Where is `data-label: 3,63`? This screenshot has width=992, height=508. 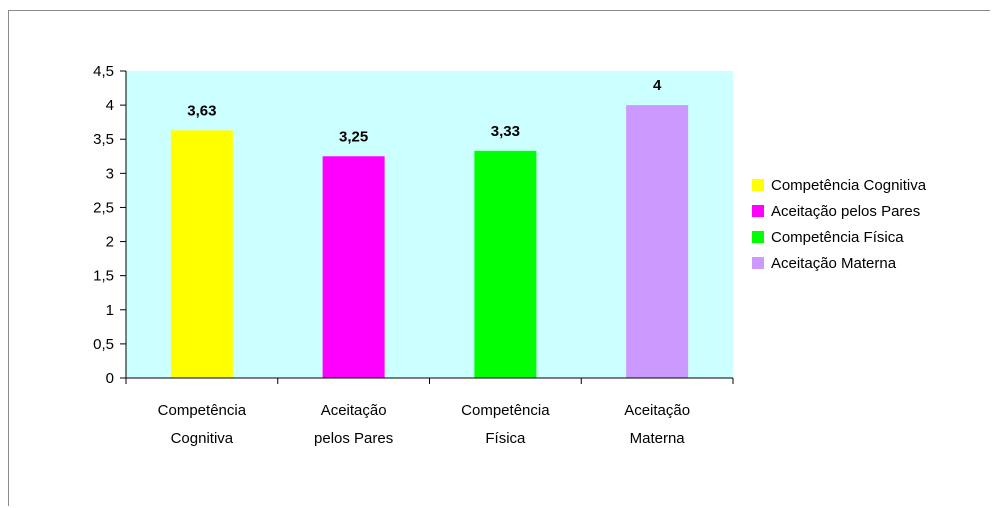
data-label: 3,63 is located at coordinates (201, 110).